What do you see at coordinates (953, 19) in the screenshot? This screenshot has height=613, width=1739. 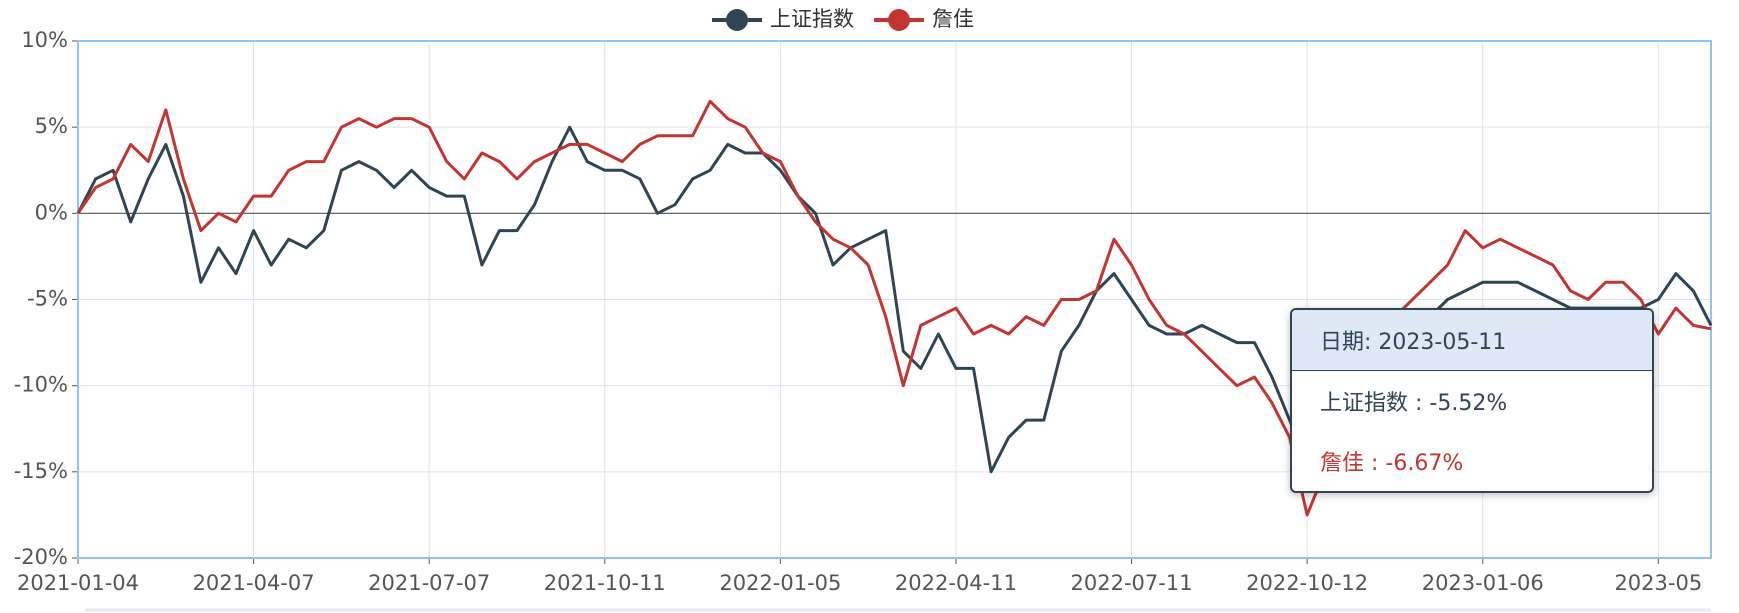 I see `legend-label: 詹佳` at bounding box center [953, 19].